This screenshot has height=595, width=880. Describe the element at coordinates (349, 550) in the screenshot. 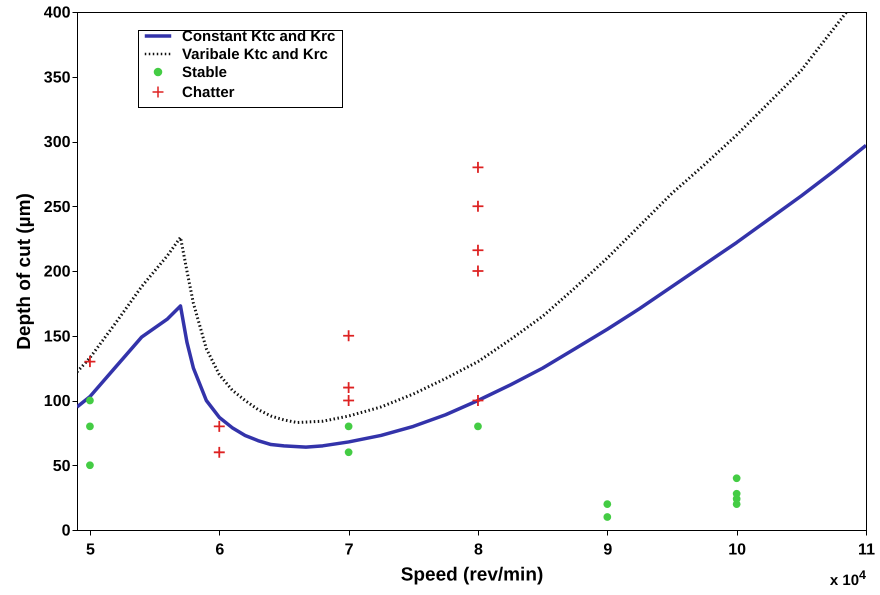

I see `x-tick-label: 7` at that location.